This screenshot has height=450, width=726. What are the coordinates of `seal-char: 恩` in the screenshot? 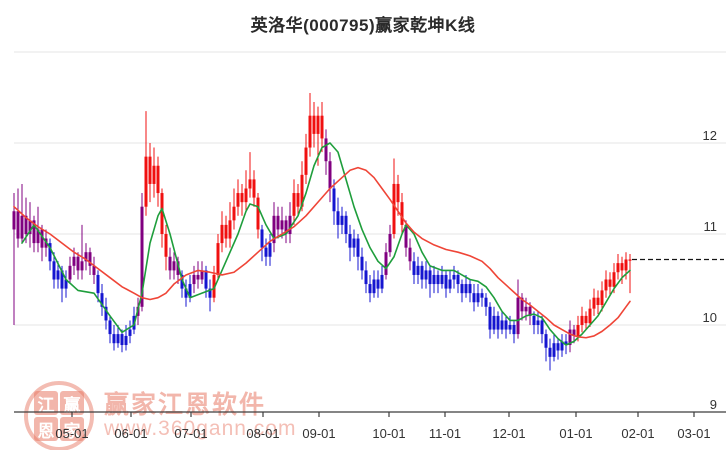 It's located at (46, 429).